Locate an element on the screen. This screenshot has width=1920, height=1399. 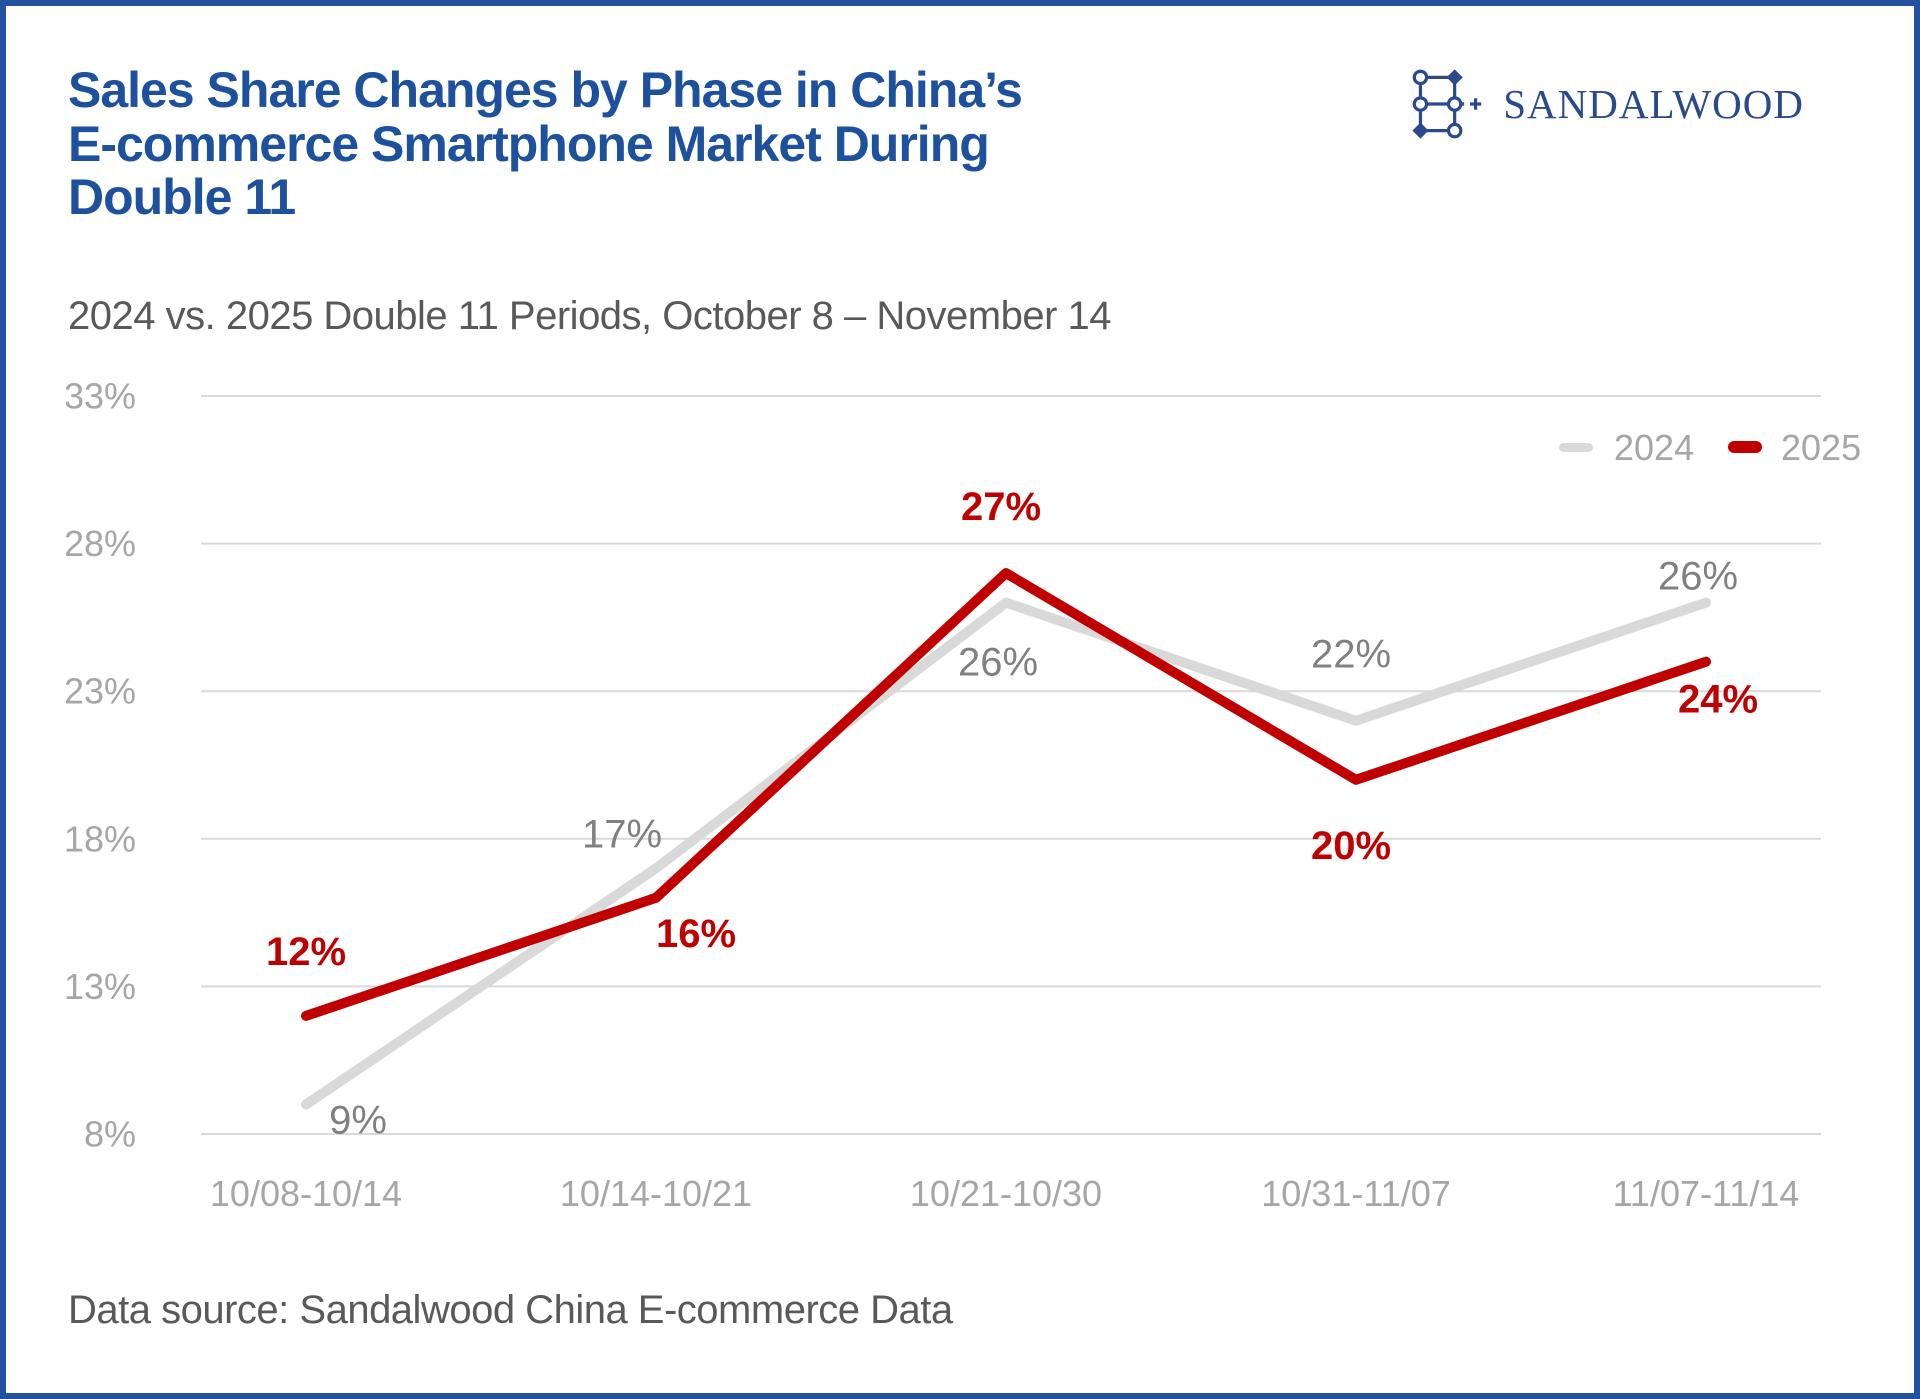
x-tick-label: 10/14-10/21 is located at coordinates (656, 1193).